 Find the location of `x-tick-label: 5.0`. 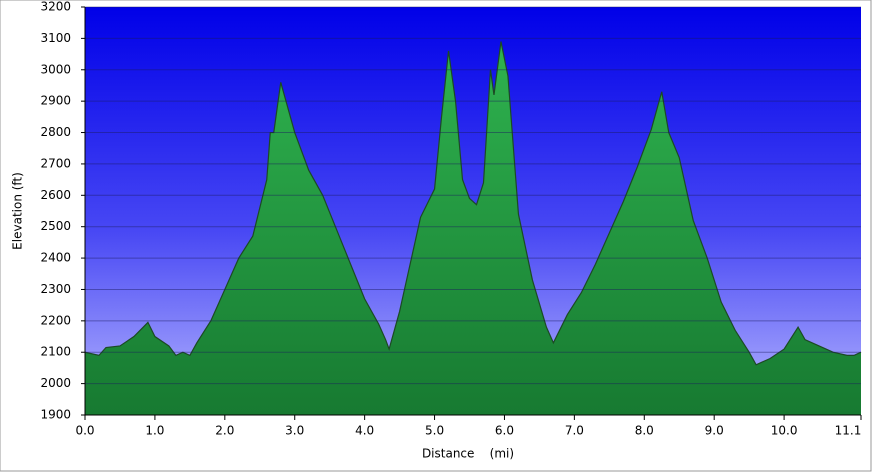

x-tick-label: 5.0 is located at coordinates (434, 431).